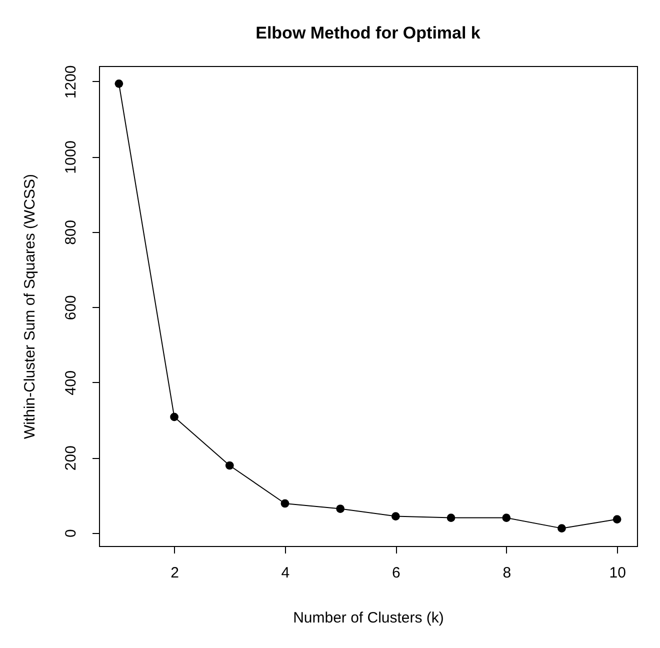  I want to click on chart-title: Elbow Method for Optimal k, so click(368, 33).